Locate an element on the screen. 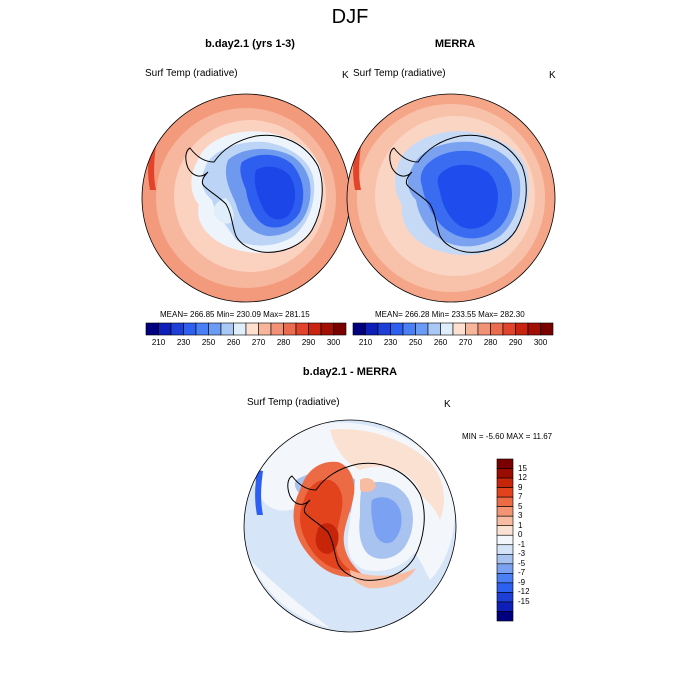  panel-3-colorbar is located at coordinates (505, 540).